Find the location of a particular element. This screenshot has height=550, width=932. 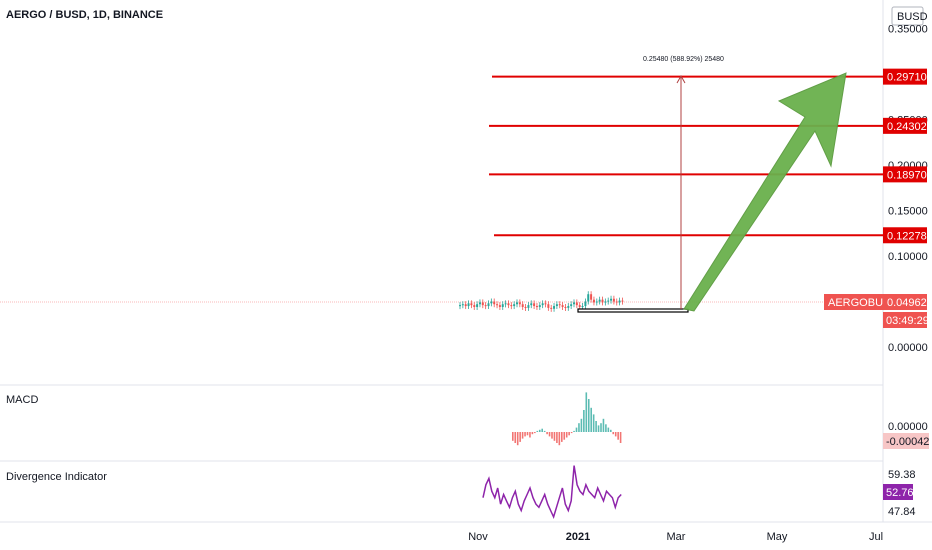

measure-arrowhead is located at coordinates (681, 79).